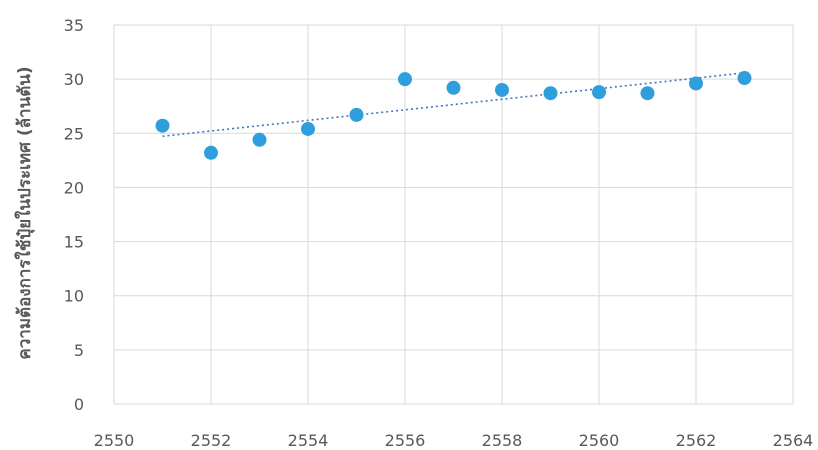  I want to click on data-points, so click(453, 115).